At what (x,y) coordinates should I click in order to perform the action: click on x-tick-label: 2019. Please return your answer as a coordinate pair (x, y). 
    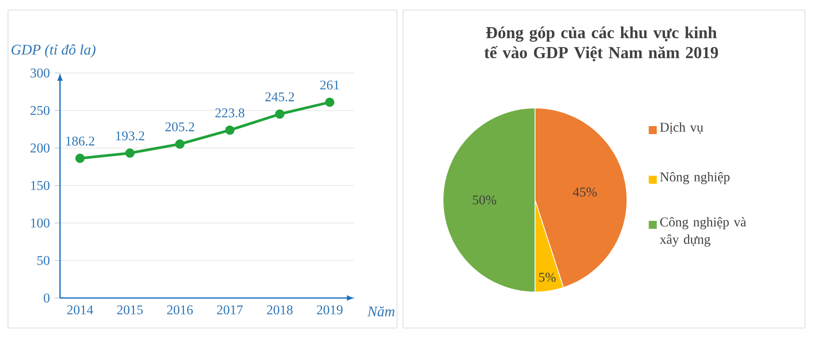
    Looking at the image, I should click on (329, 309).